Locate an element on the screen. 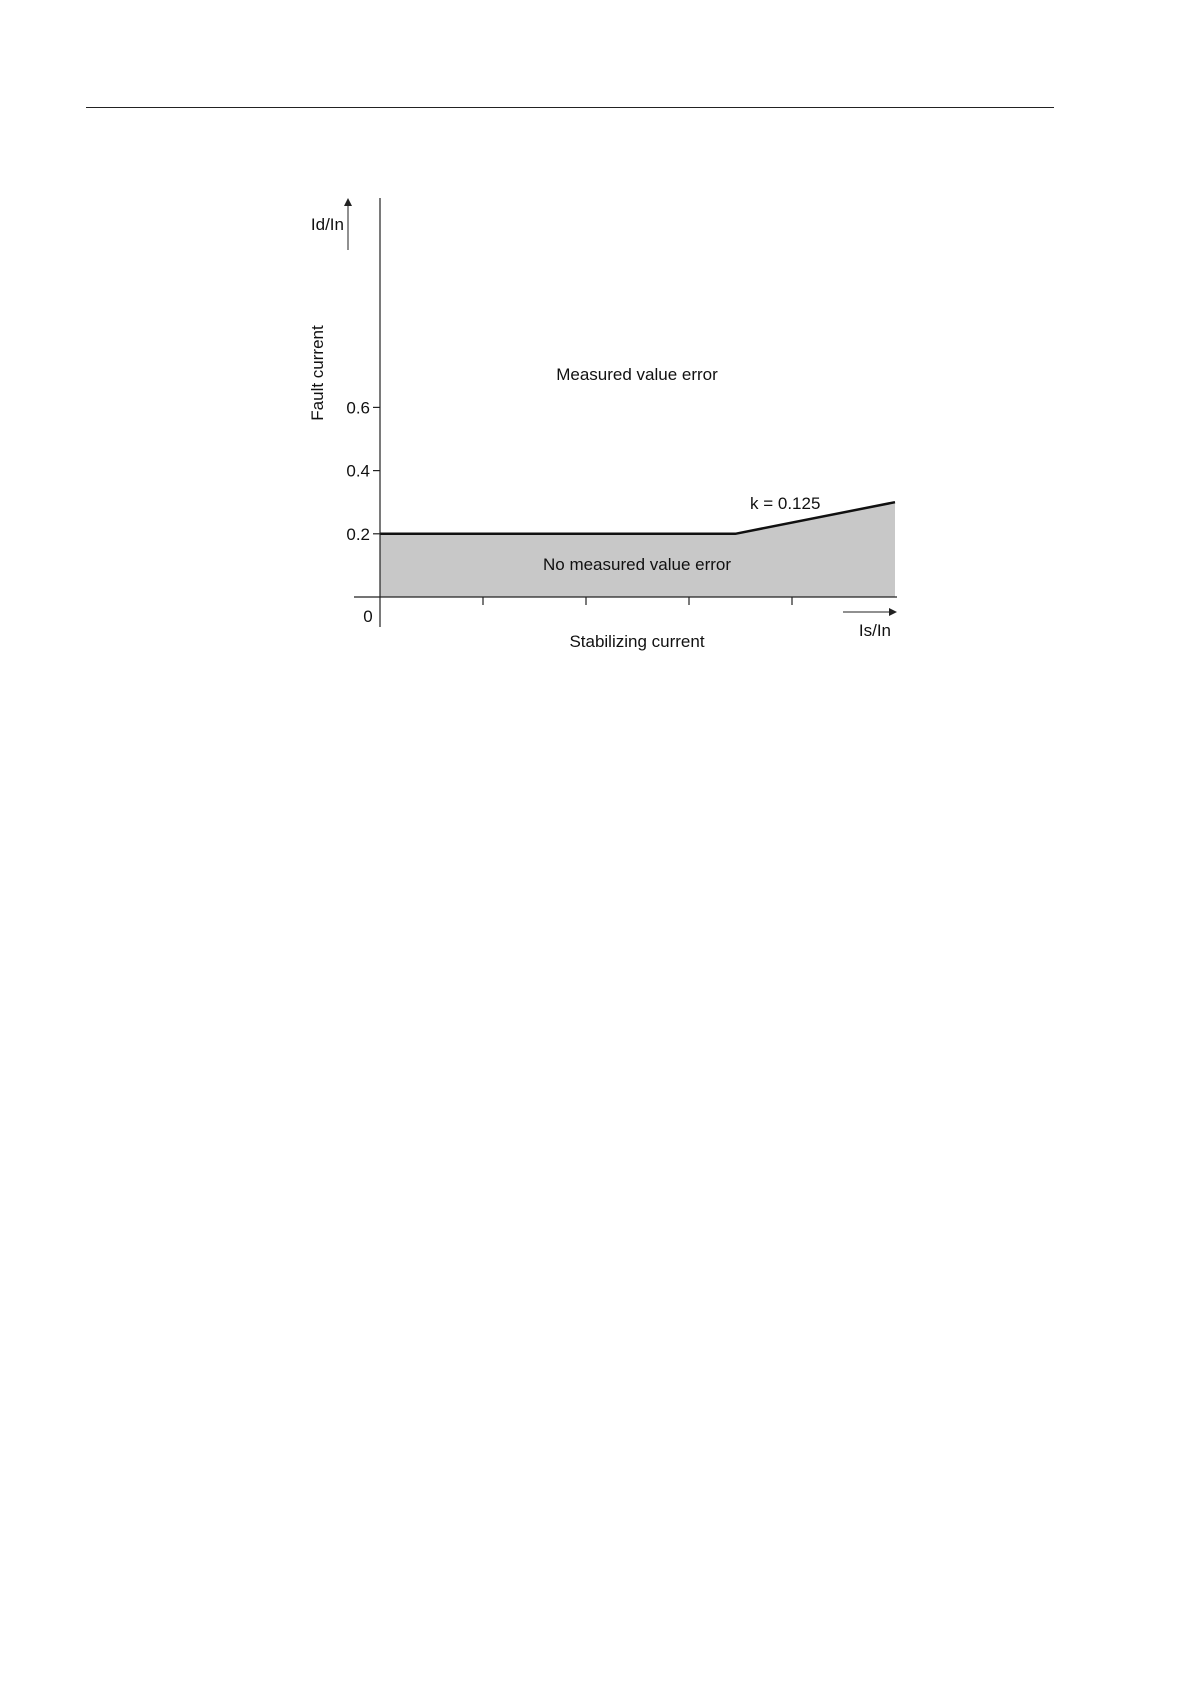 The height and width of the screenshot is (1684, 1190). y-tick-label: 0.4 is located at coordinates (358, 471).